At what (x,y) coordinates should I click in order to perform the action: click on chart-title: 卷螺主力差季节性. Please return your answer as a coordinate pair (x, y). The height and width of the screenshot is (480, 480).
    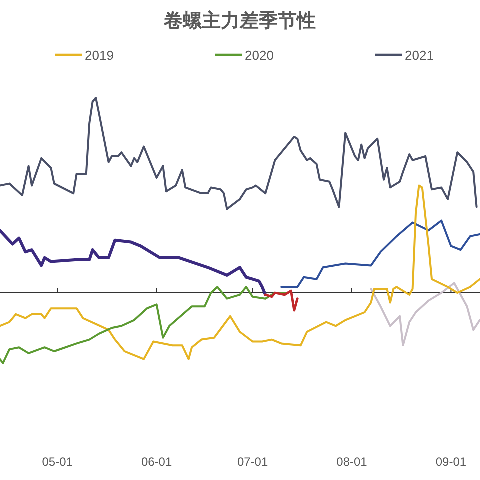
    Looking at the image, I should click on (239, 21).